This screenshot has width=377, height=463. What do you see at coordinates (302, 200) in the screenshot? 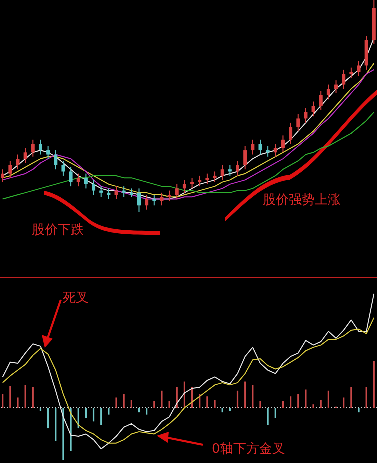
I see `annotation: 股价强势上涨` at bounding box center [302, 200].